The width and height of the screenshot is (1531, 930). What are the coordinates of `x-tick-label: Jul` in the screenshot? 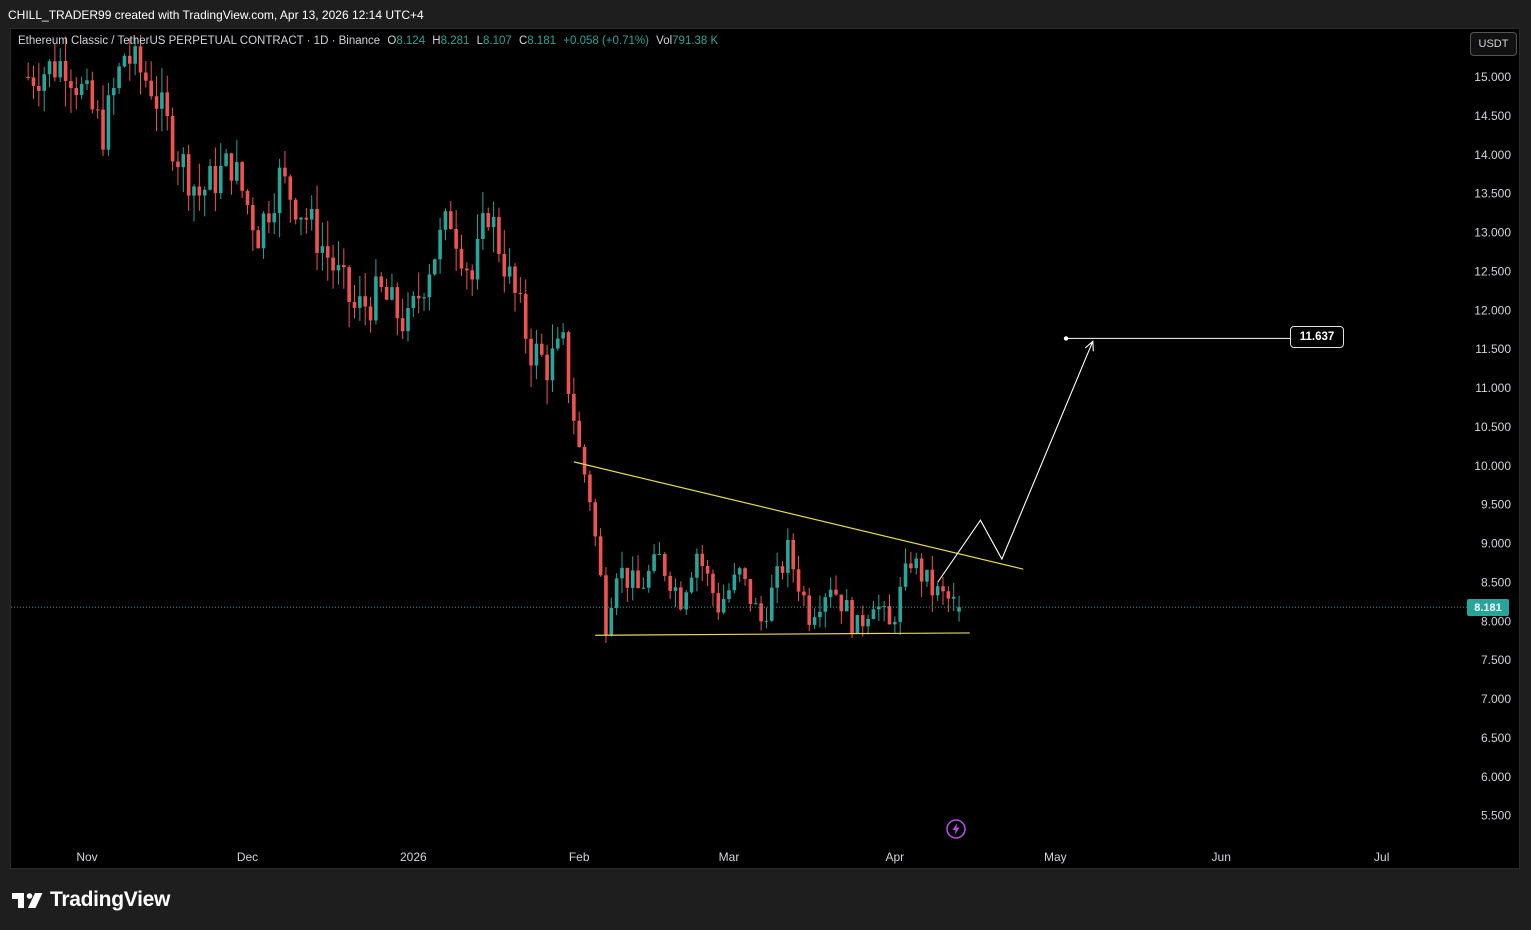 It's located at (1381, 857).